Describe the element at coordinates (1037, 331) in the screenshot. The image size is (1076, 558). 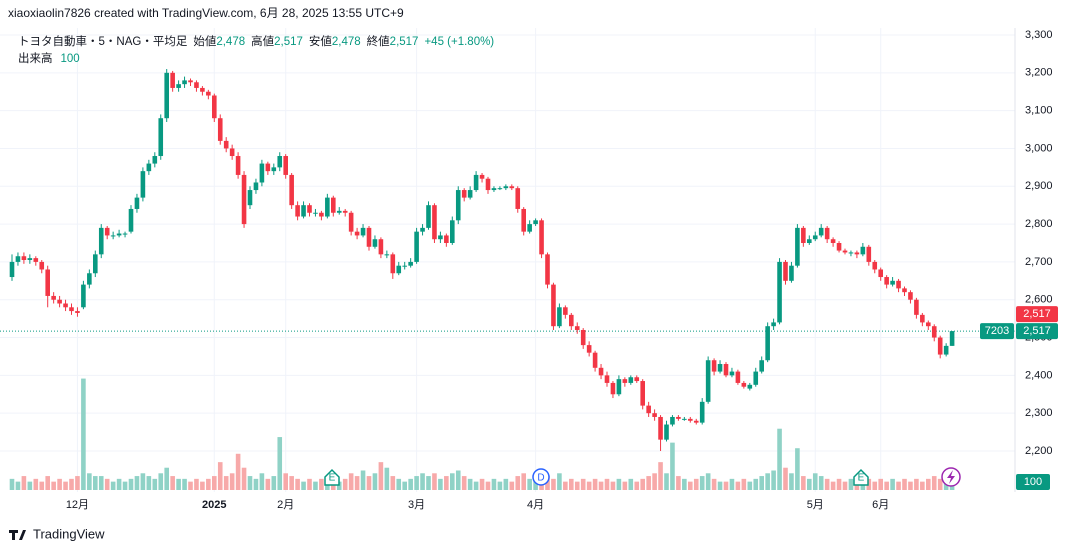
I see `last-tag: 2,517` at that location.